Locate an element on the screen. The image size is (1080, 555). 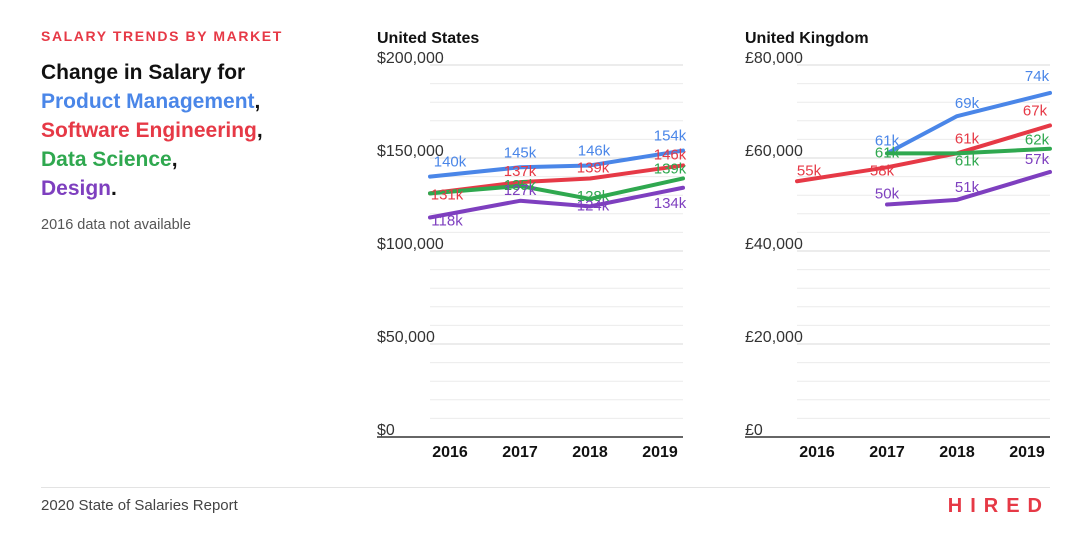
data-note: 2016 data not available is located at coordinates (116, 225).